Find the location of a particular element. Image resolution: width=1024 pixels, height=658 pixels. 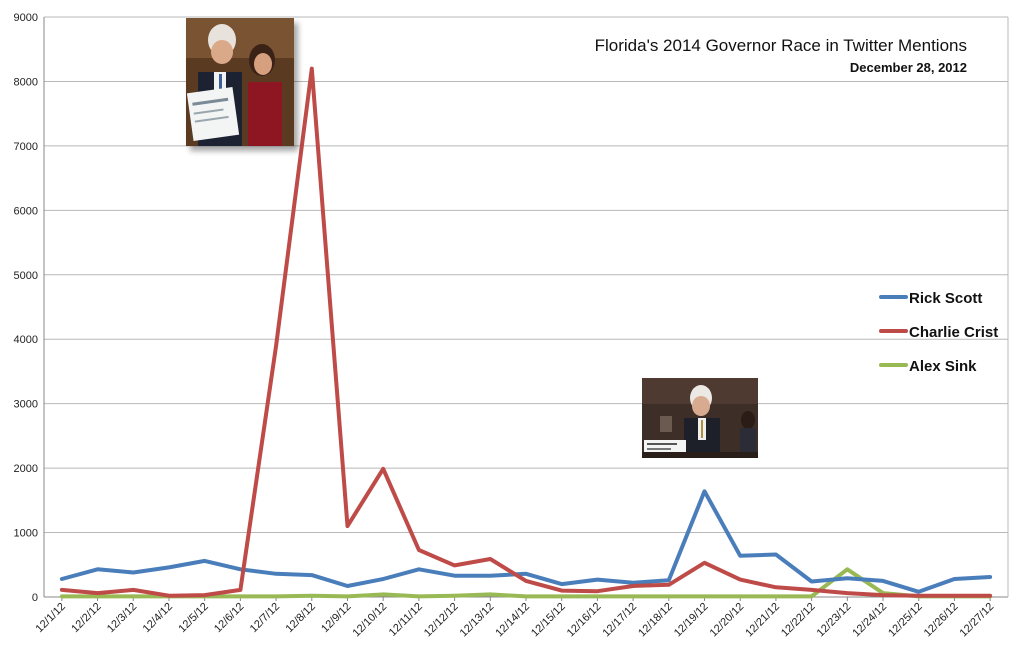

y-tick-label: 7000 is located at coordinates (26, 147).